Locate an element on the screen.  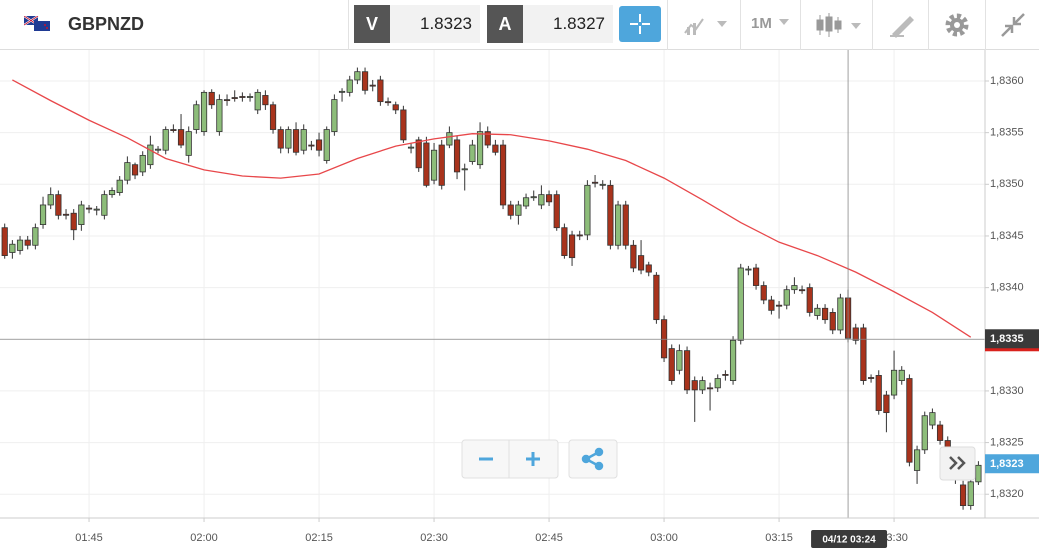
y-tick-label: 1,8360 is located at coordinates (1007, 81).